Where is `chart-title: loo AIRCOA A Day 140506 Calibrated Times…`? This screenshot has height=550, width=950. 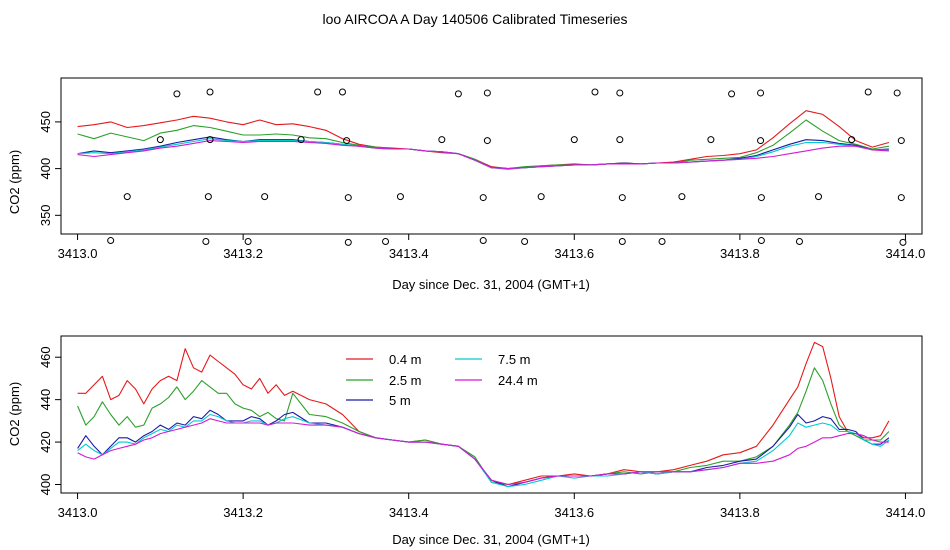
chart-title: loo AIRCOA A Day 140506 Calibrated Times… is located at coordinates (474, 19).